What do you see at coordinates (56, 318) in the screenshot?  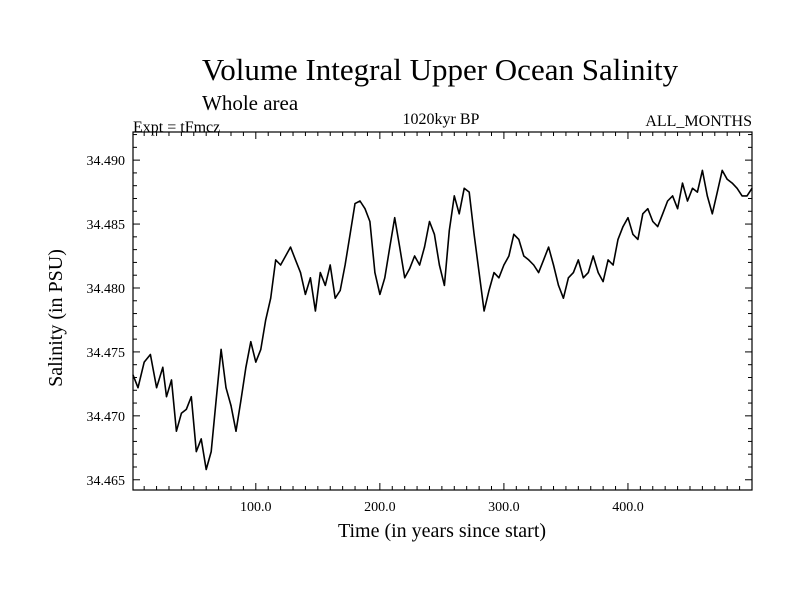 I see `y-axis-label: Salinity (in PSU)` at bounding box center [56, 318].